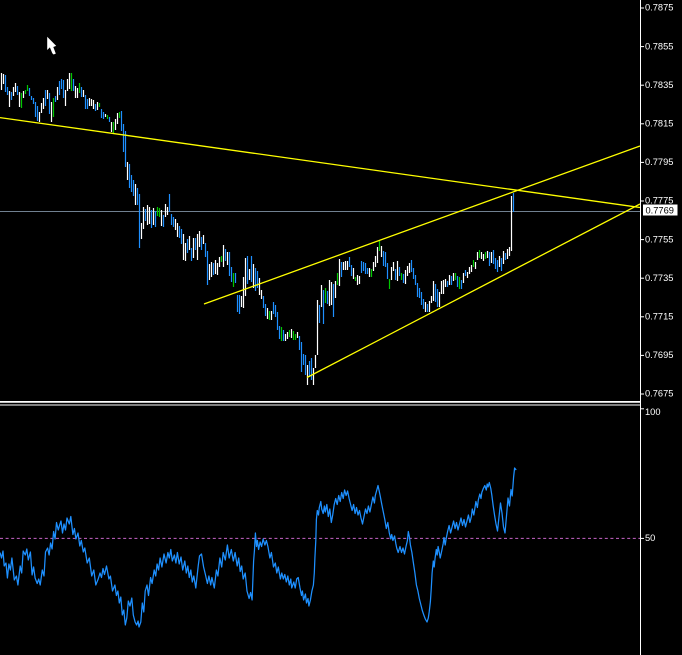  Describe the element at coordinates (659, 124) in the screenshot. I see `svg-text: 0.7815` at that location.